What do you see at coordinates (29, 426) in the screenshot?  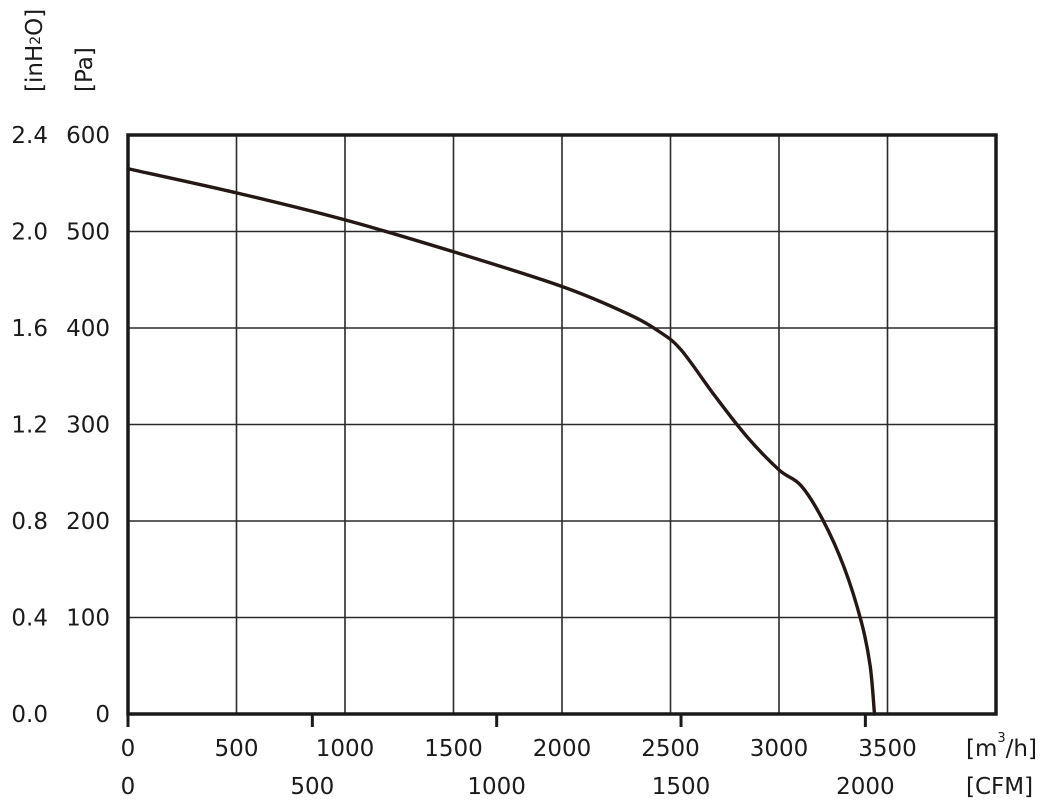 I see `y-tick-label-inh2o: 1.2` at bounding box center [29, 426].